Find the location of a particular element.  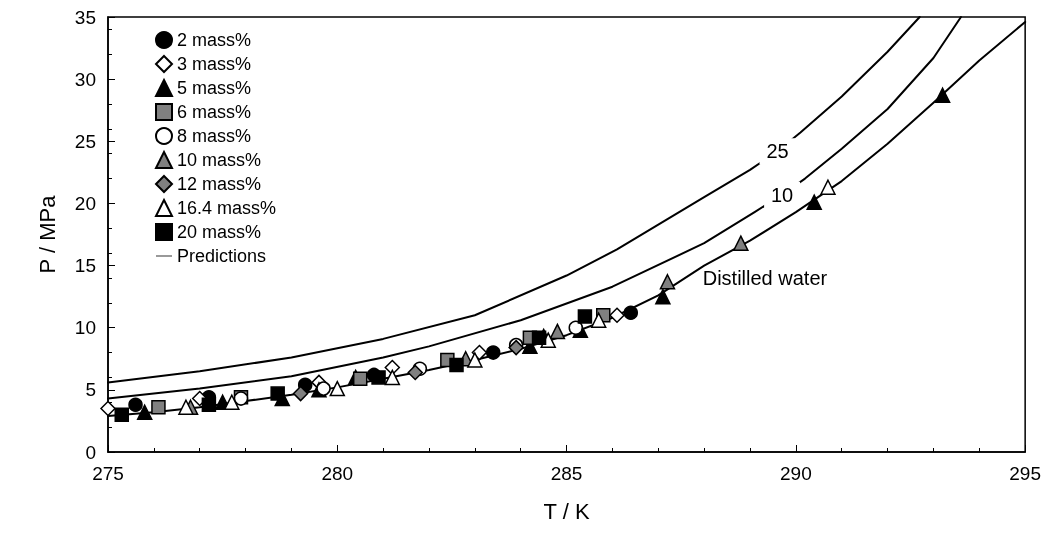

y-tick-label: 10 is located at coordinates (85, 328).